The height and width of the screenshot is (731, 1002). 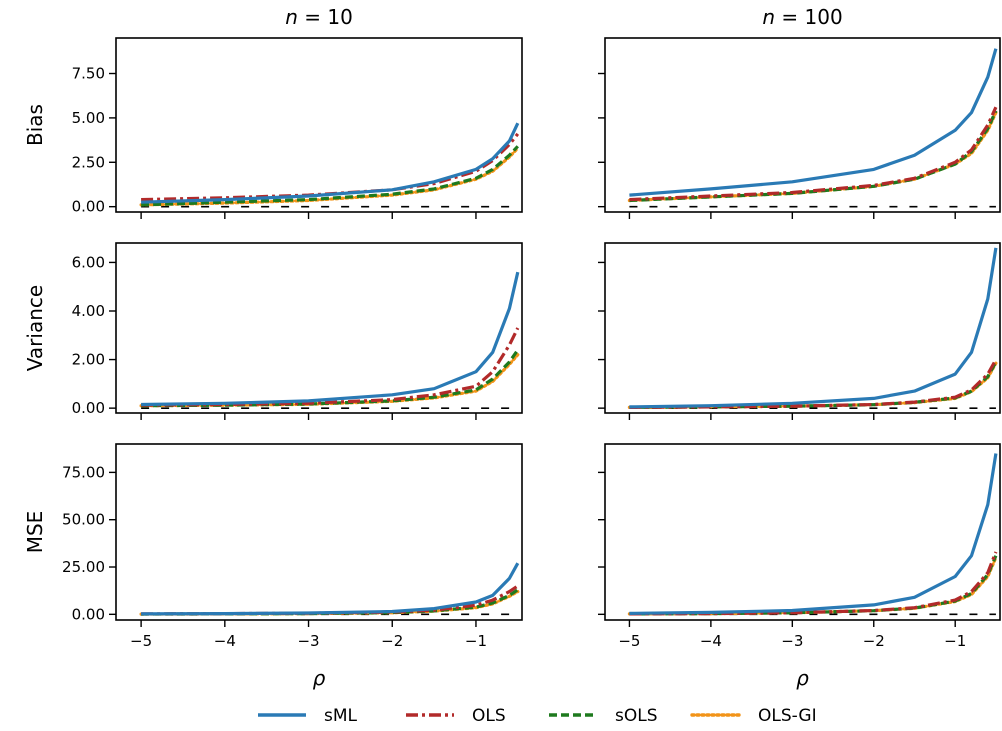 I want to click on legend-label: sOLS, so click(x=636, y=716).